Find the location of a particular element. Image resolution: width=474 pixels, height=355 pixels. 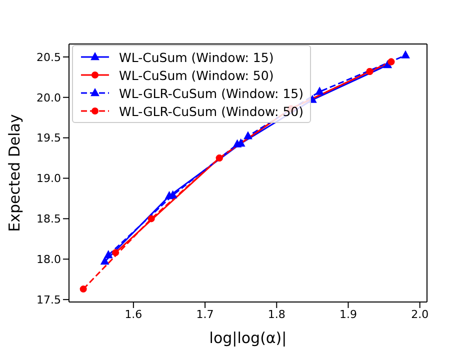

legend-label: WL-CuSum (Window: 15) is located at coordinates (196, 57).